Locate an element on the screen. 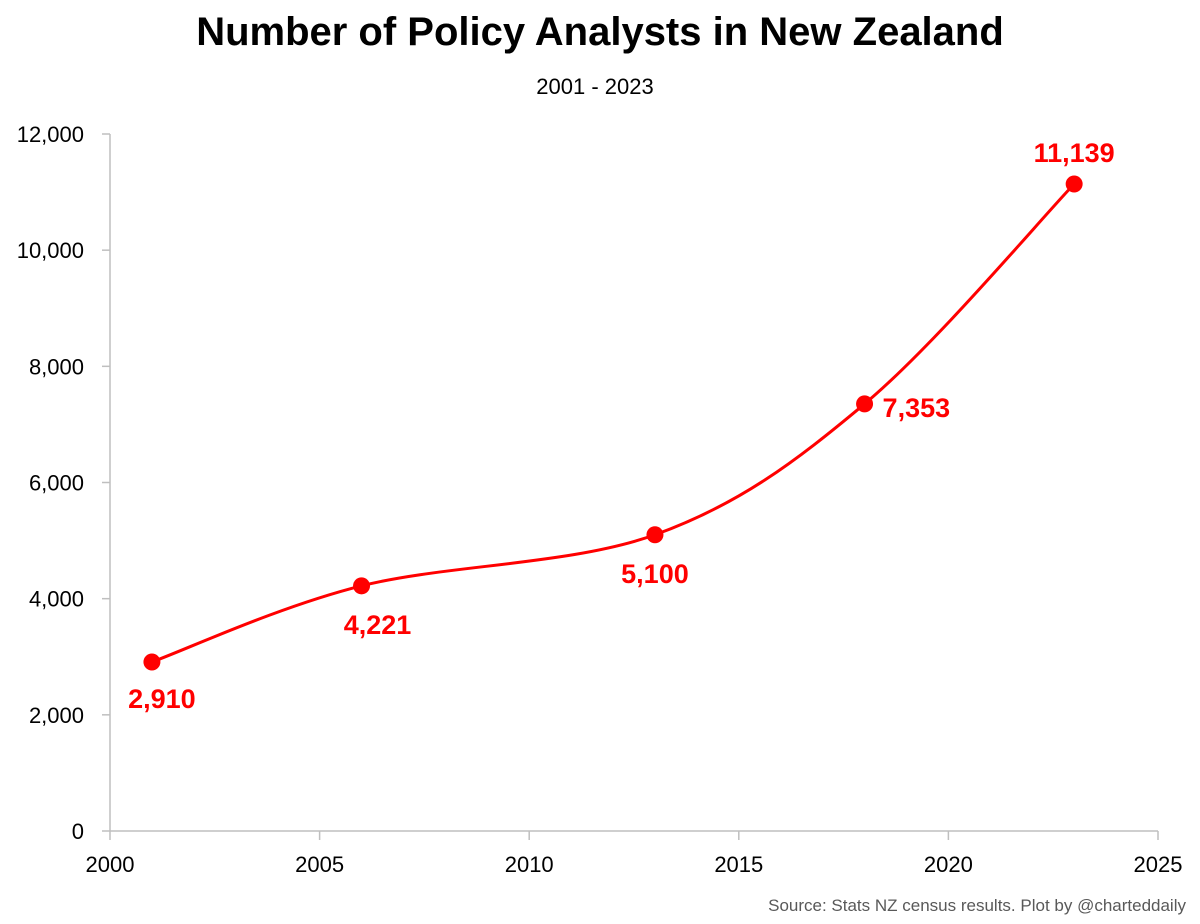  x-tick-label: 2005 is located at coordinates (319, 864).